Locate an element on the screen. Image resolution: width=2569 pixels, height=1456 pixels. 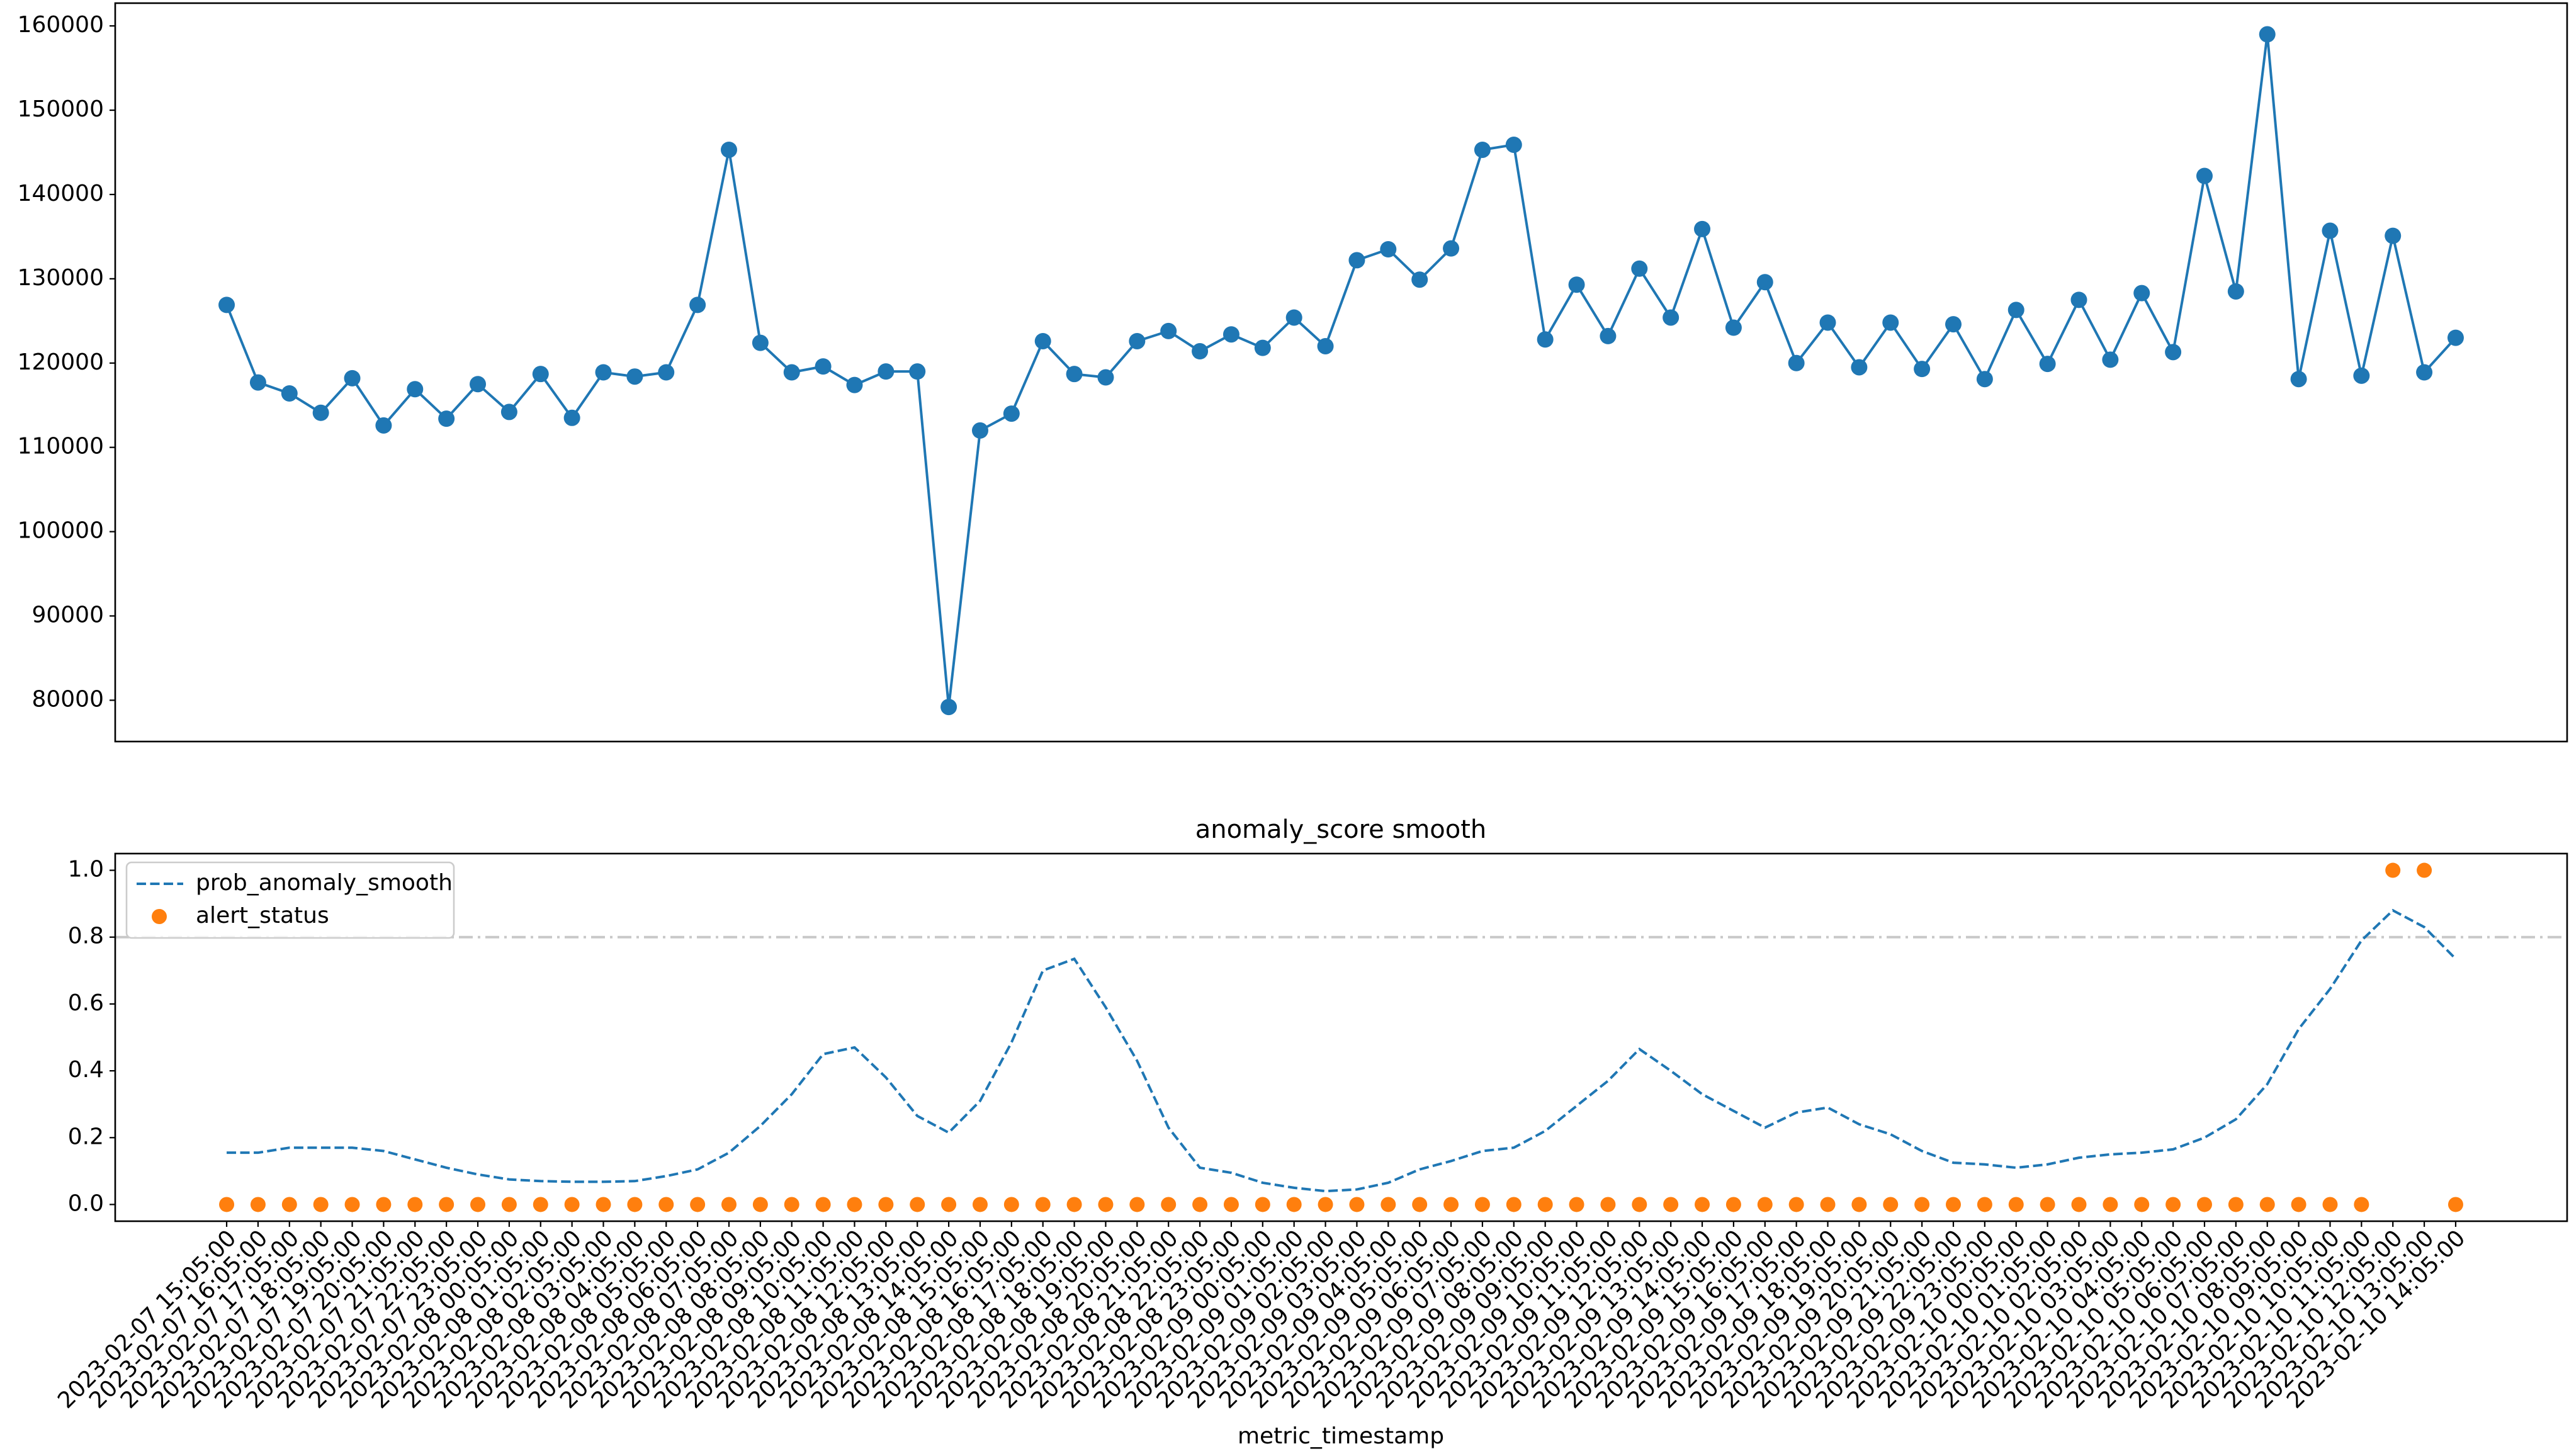
y-tick-label: 90000 is located at coordinates (67, 615).